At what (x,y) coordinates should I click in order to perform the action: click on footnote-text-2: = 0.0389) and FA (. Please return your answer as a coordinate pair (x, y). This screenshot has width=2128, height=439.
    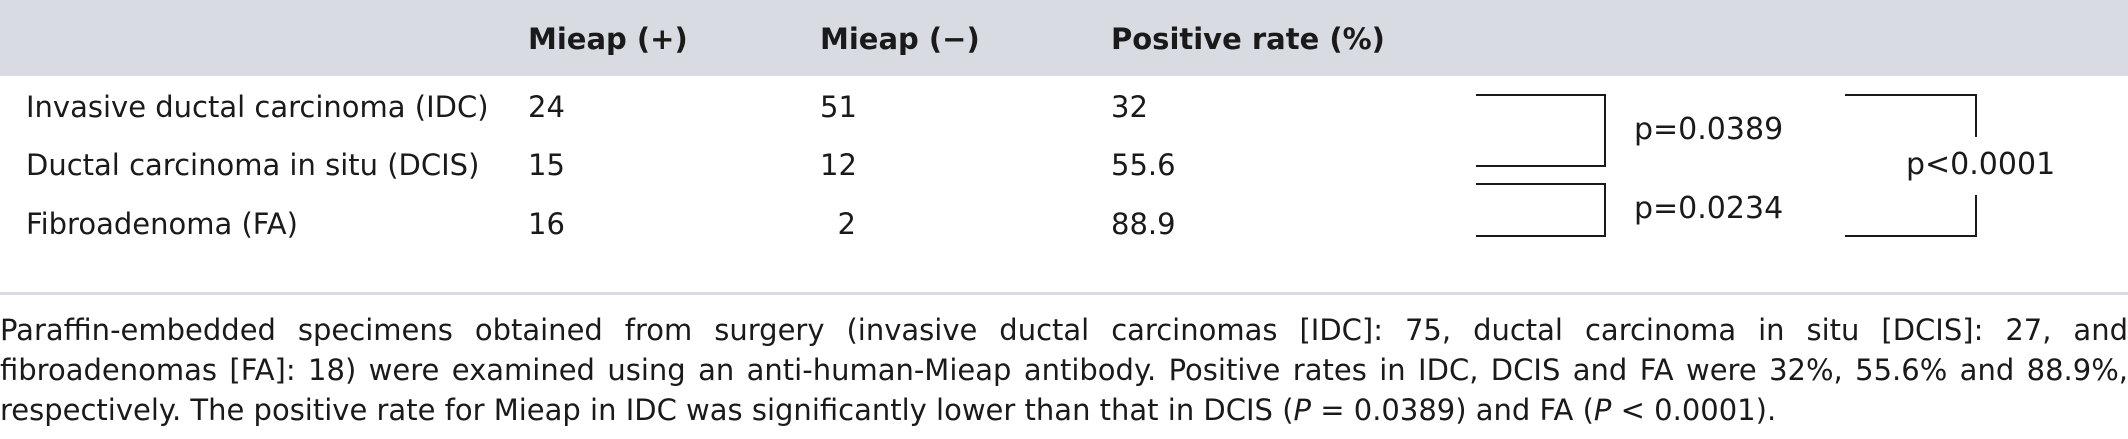
    Looking at the image, I should click on (1452, 410).